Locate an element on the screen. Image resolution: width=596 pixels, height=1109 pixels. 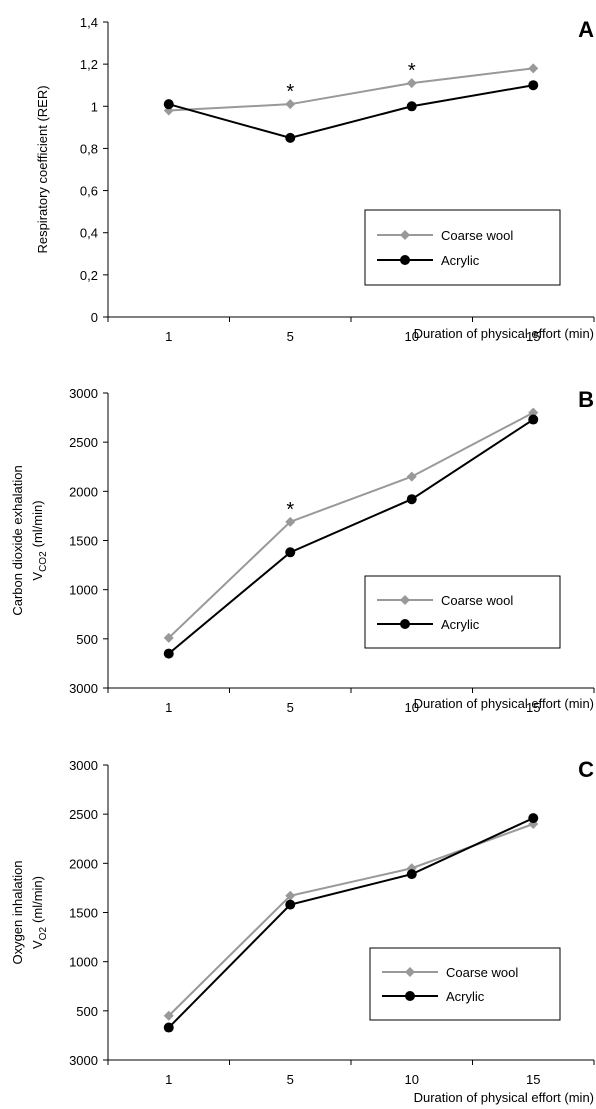
panel-label: C is located at coordinates (586, 769).